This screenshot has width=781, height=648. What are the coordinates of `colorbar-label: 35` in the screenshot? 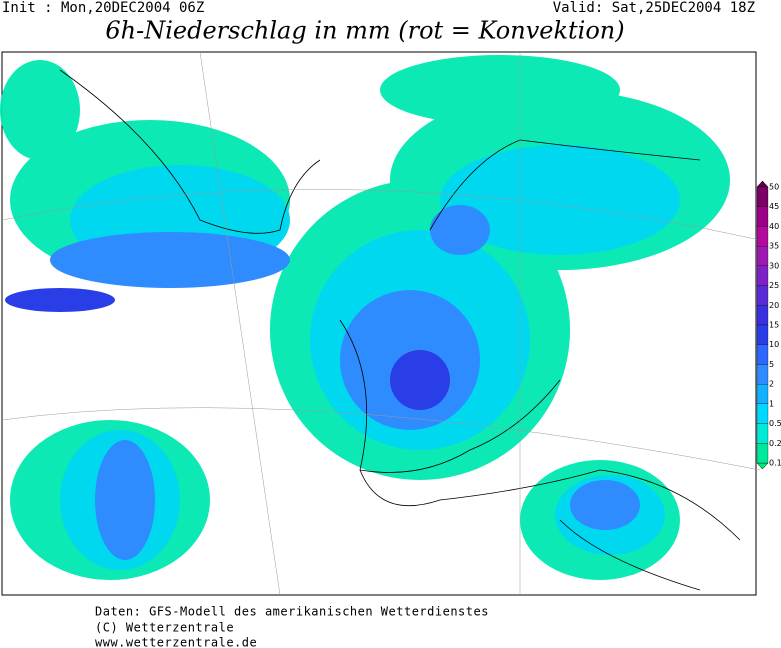 It's located at (774, 246).